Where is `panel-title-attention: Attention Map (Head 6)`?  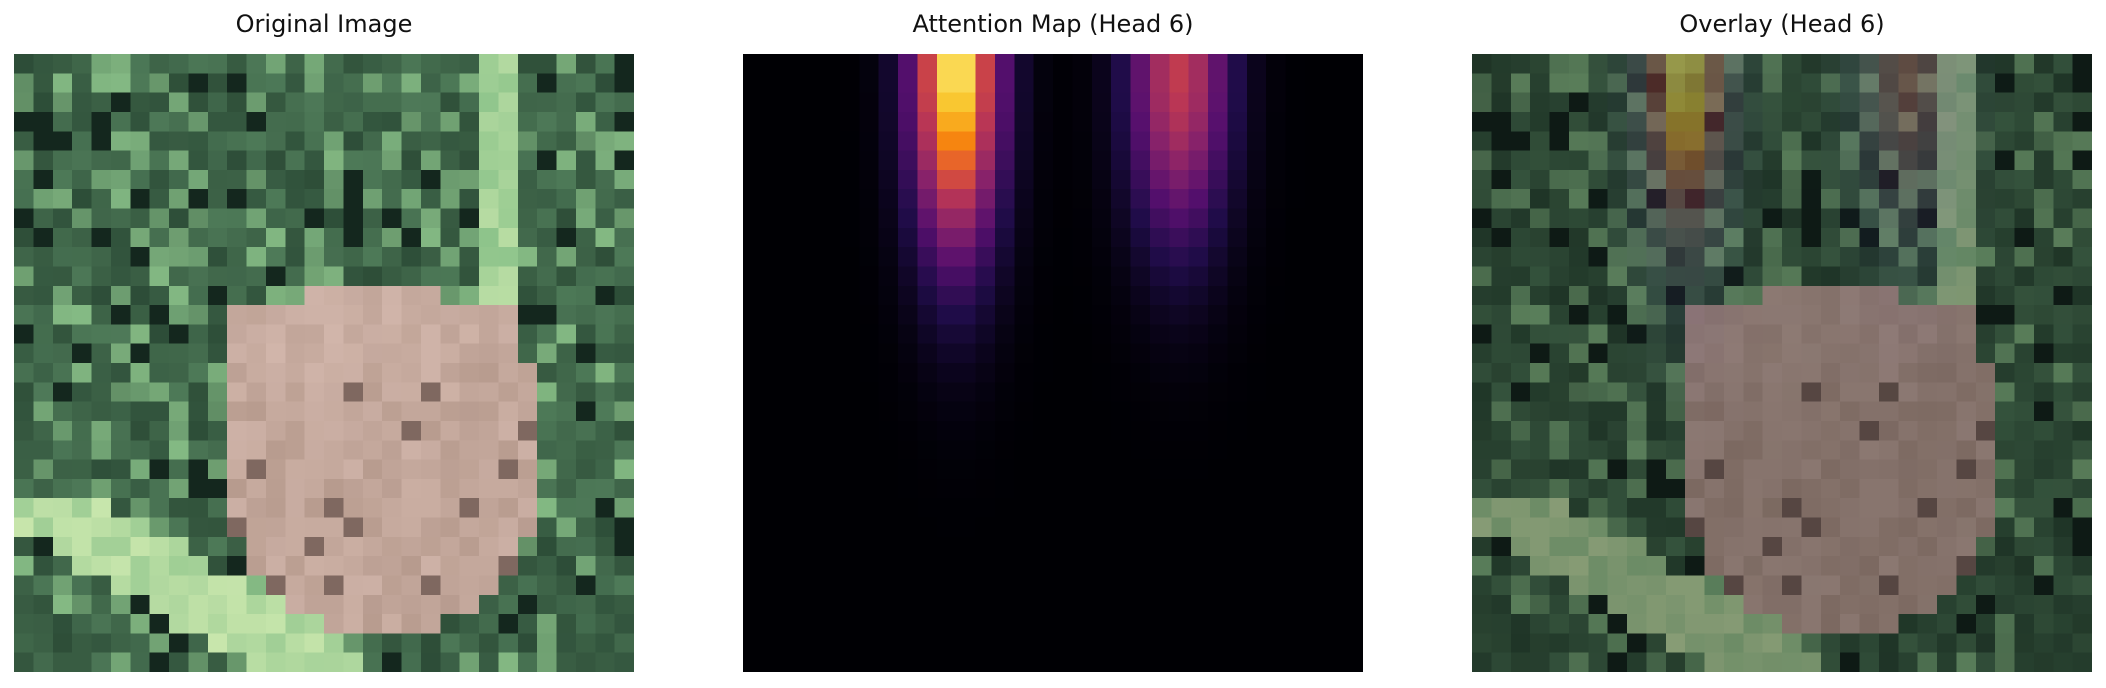 panel-title-attention: Attention Map (Head 6) is located at coordinates (1053, 24).